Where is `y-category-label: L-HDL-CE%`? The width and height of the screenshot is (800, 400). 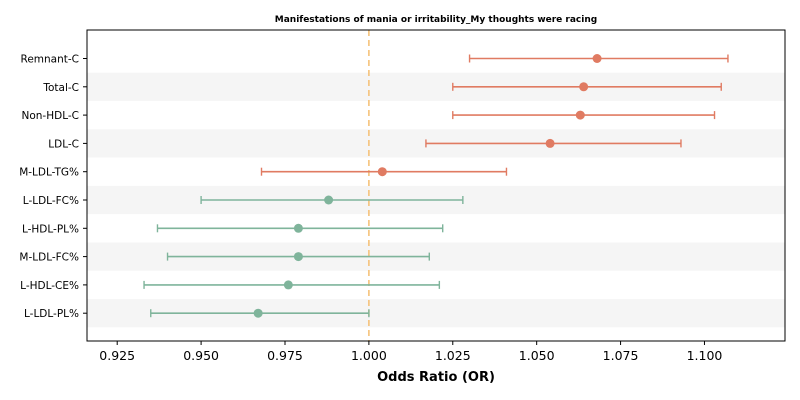 y-category-label: L-HDL-CE% is located at coordinates (49, 286).